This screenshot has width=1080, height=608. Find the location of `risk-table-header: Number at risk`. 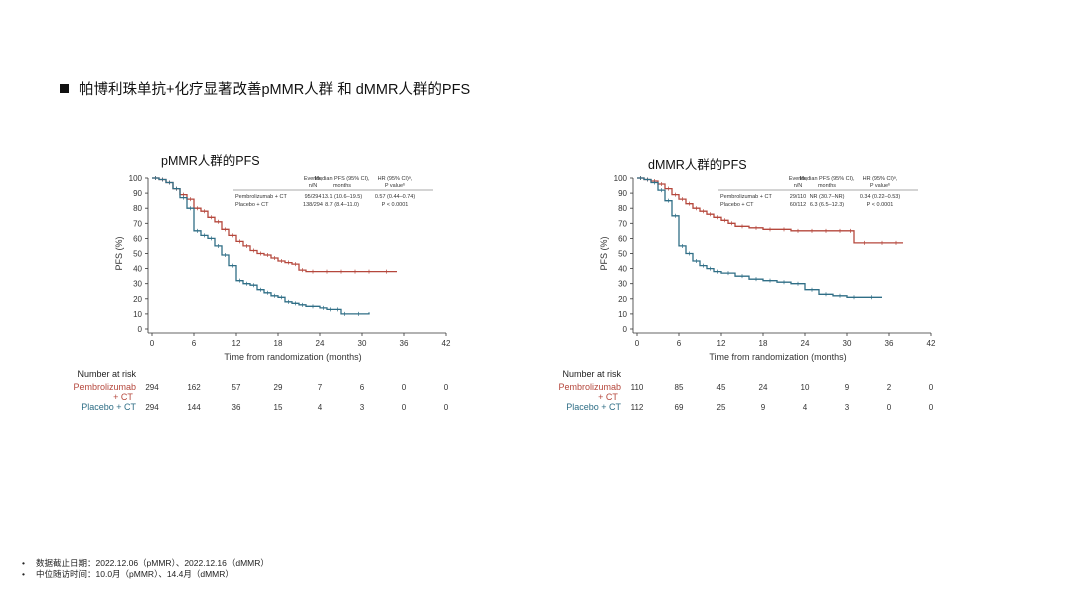

risk-table-header: Number at risk is located at coordinates (591, 374).